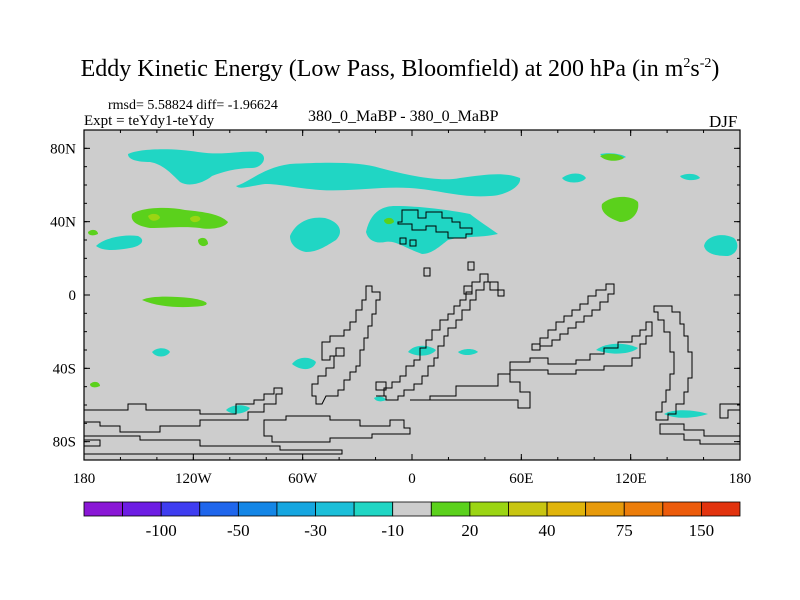  Describe the element at coordinates (547, 530) in the screenshot. I see `colorbar-label: 40` at that location.